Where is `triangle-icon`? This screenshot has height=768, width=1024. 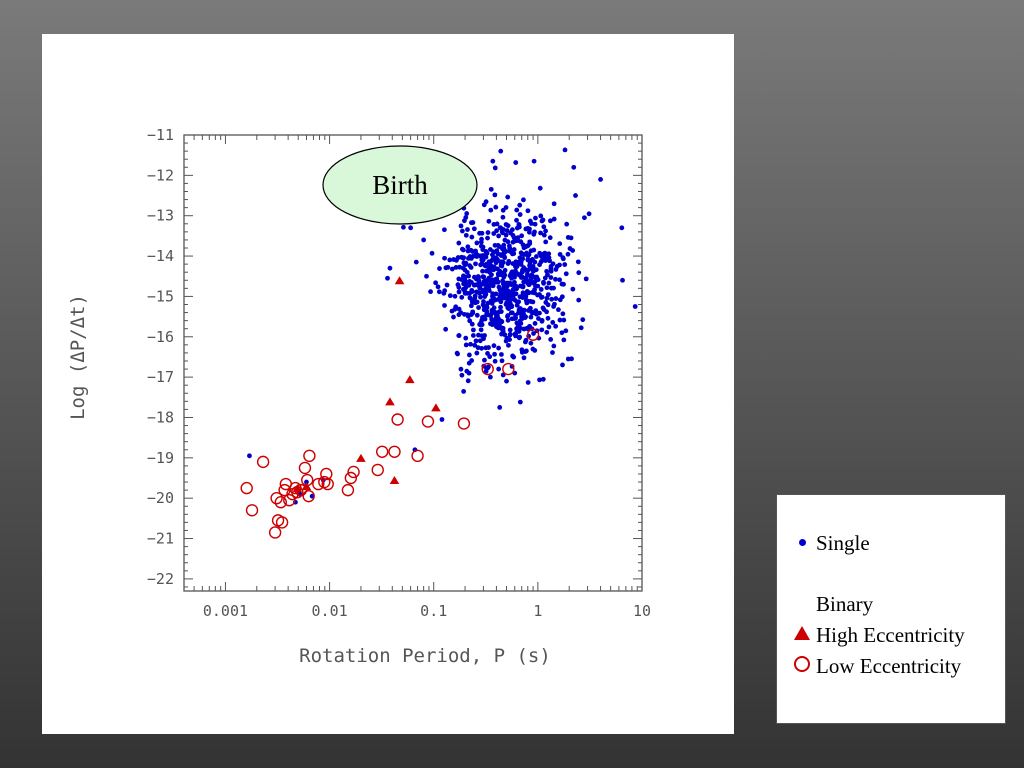 triangle-icon is located at coordinates (802, 633).